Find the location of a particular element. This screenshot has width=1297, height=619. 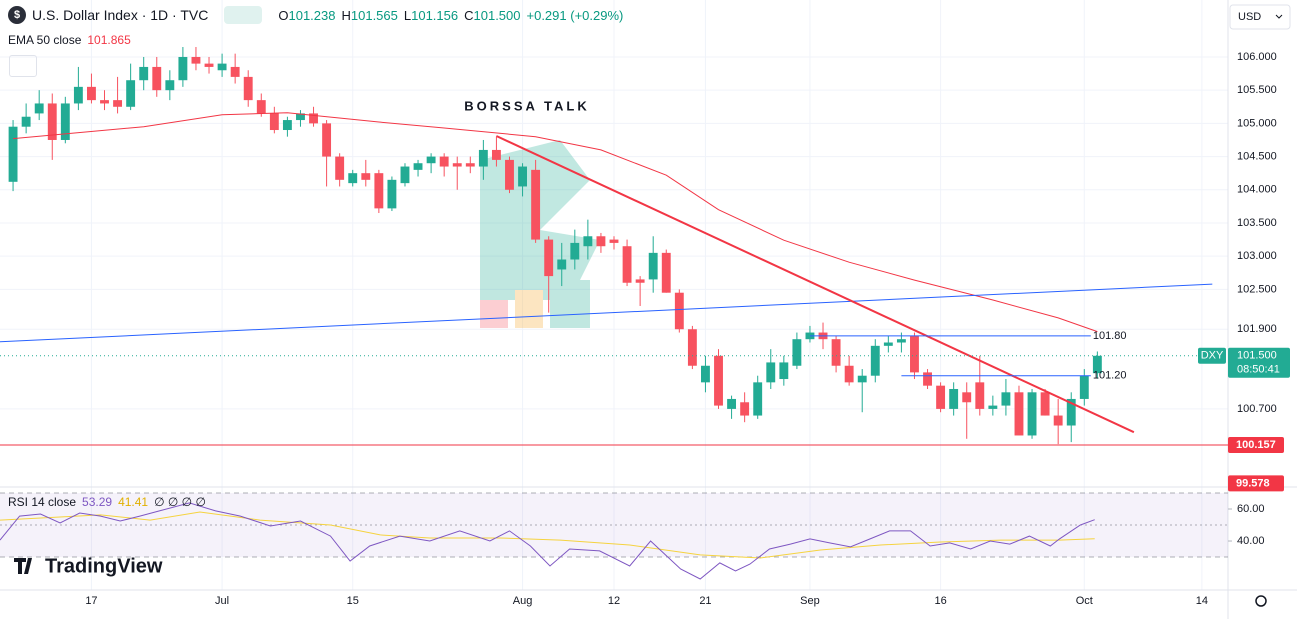

ema-name: EMA 50 close is located at coordinates (45, 40).